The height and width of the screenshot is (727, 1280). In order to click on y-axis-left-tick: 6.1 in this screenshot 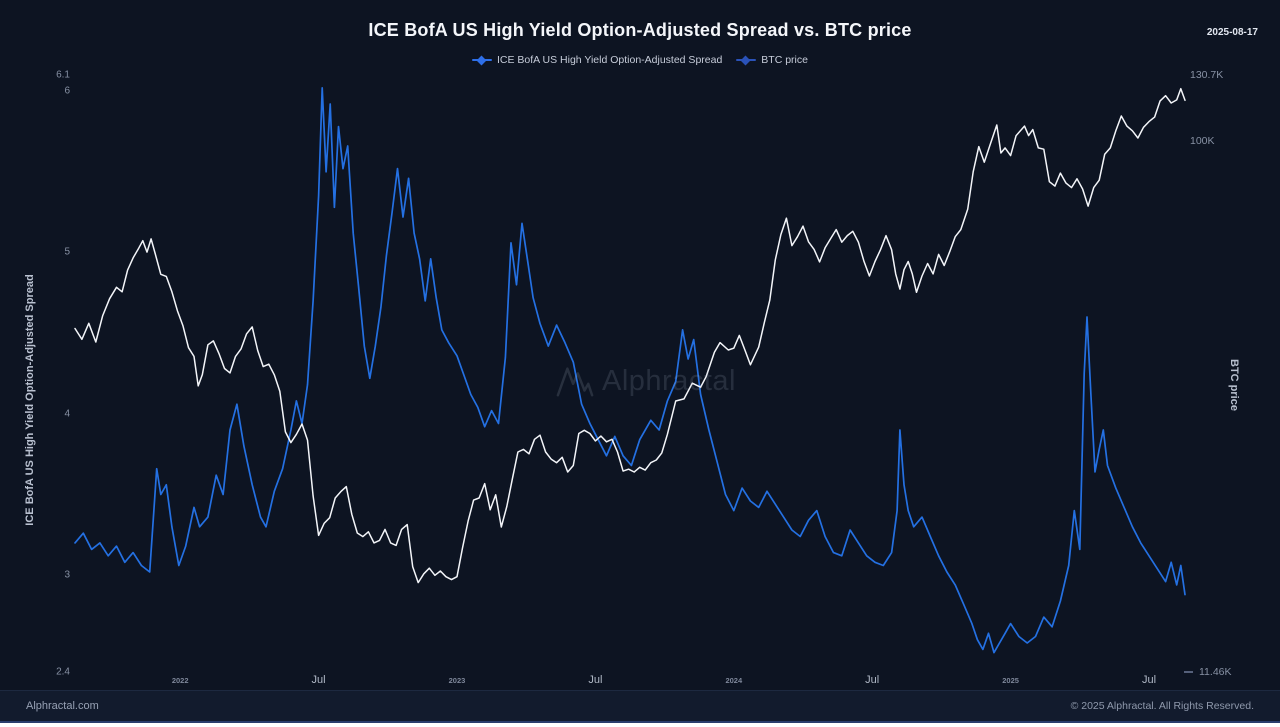, I will do `click(63, 75)`.